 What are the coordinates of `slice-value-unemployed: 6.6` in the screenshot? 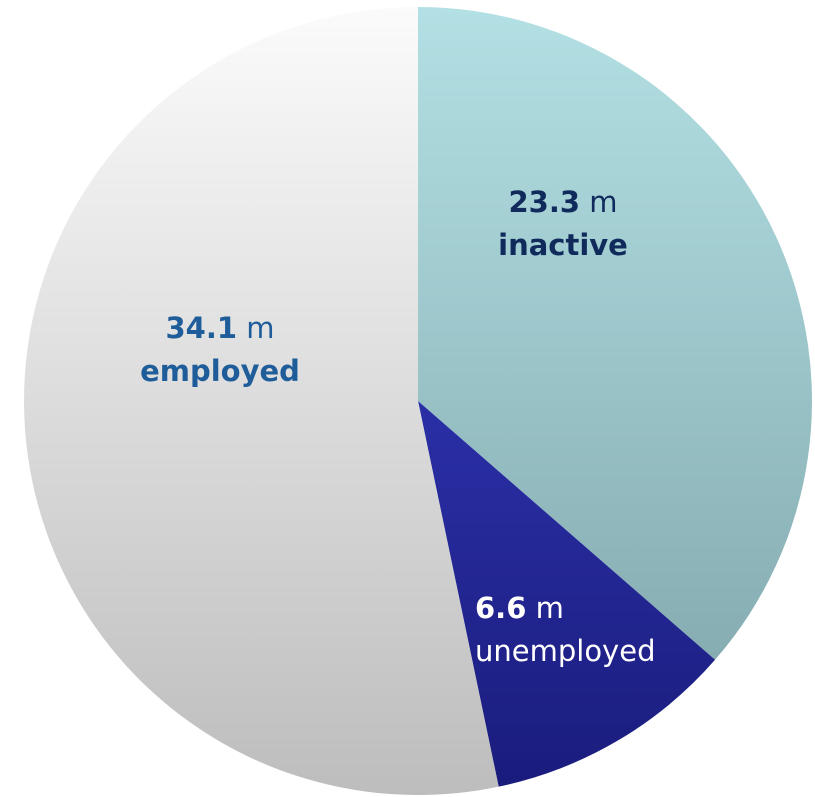 It's located at (500, 608).